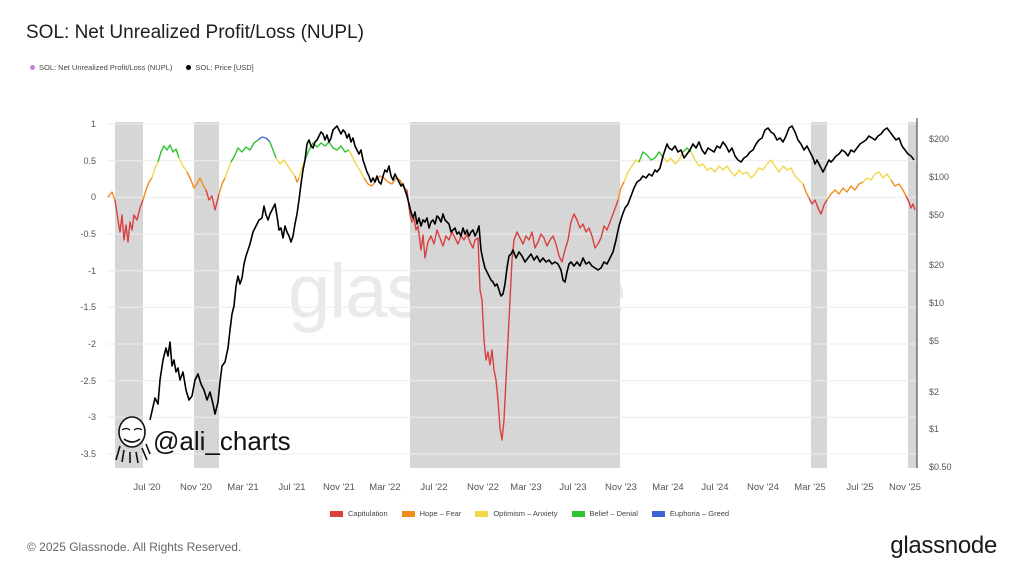  I want to click on copyright: © 2025 Glassnode. All Rights Reserved., so click(134, 547).